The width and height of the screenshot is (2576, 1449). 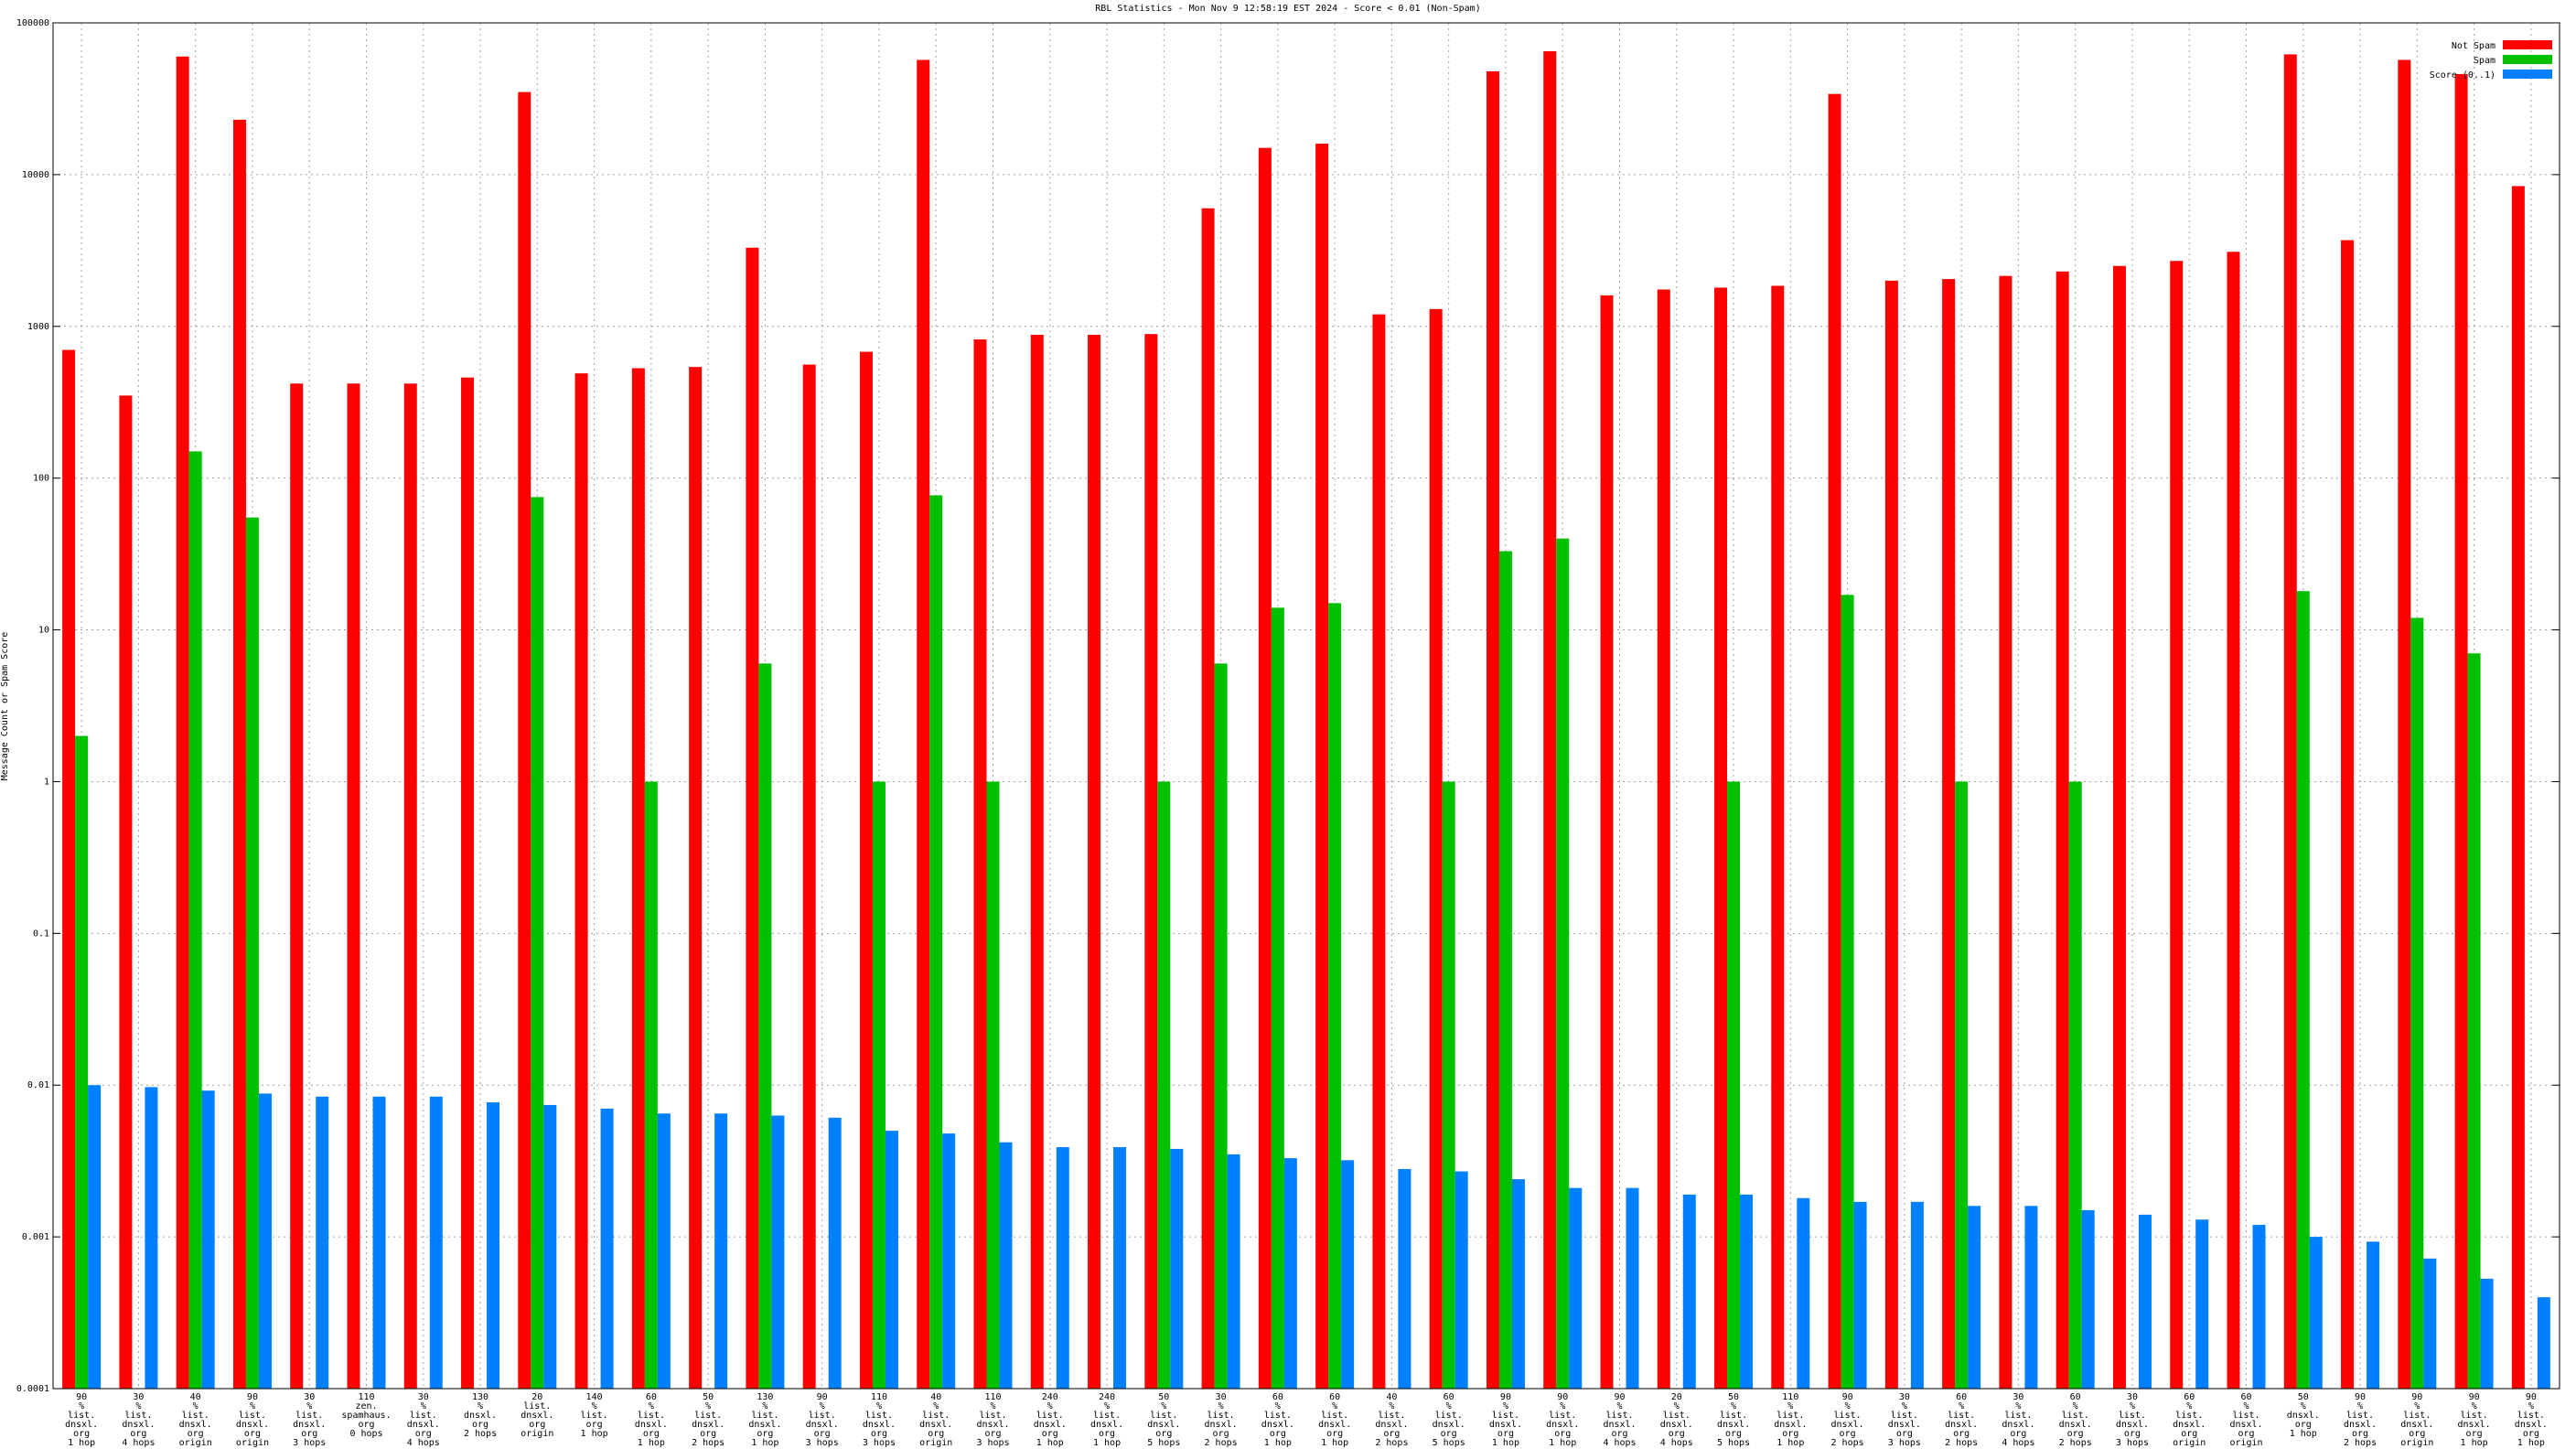 I want to click on x-tick-label: 130, so click(x=765, y=1397).